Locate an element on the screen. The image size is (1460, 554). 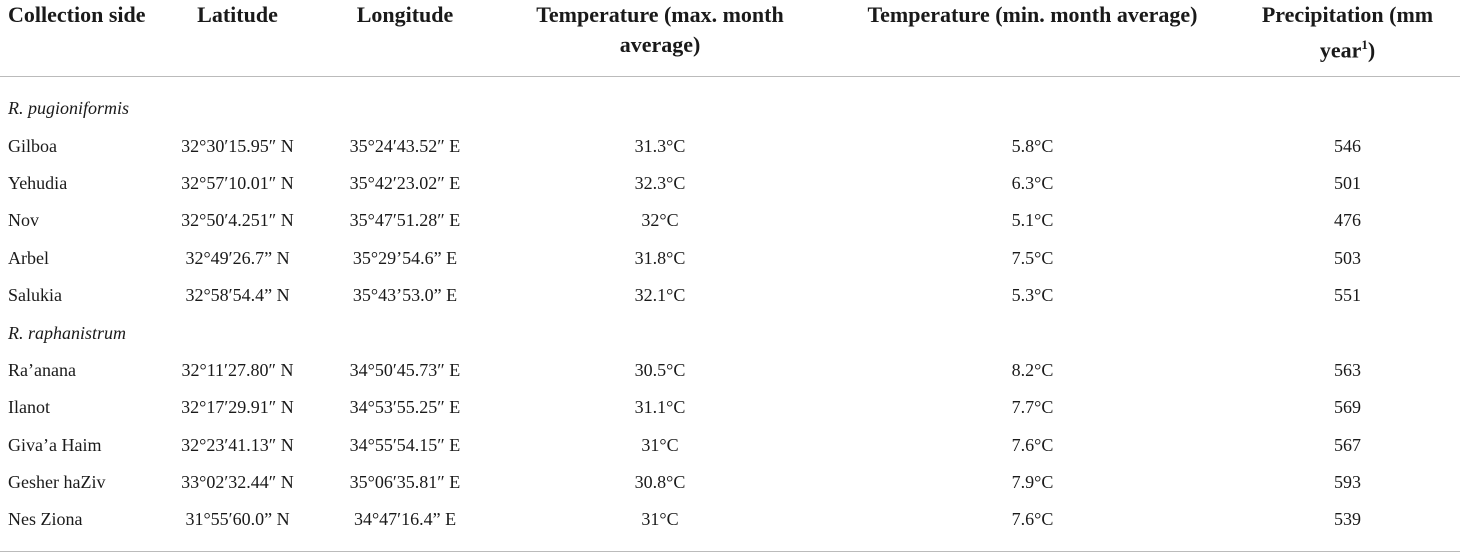
cell: 30.5°C is located at coordinates (660, 369).